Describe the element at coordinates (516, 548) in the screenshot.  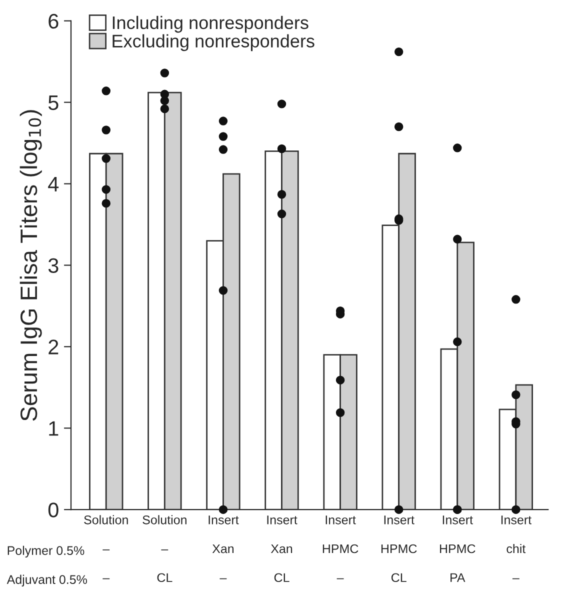
I see `category-label: Insert chit –` at that location.